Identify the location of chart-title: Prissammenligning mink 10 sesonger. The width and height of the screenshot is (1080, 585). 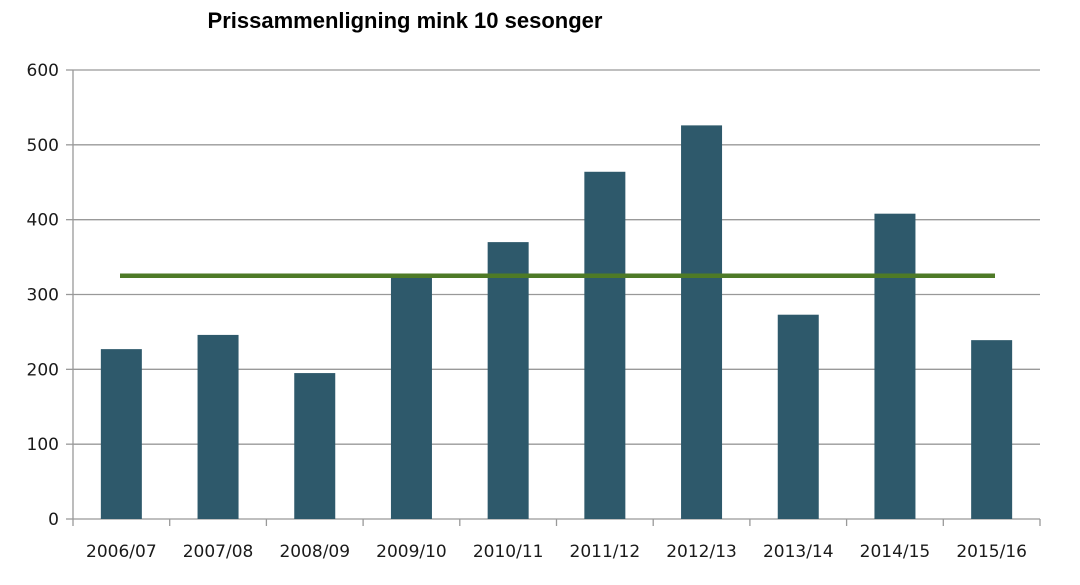
(405, 20).